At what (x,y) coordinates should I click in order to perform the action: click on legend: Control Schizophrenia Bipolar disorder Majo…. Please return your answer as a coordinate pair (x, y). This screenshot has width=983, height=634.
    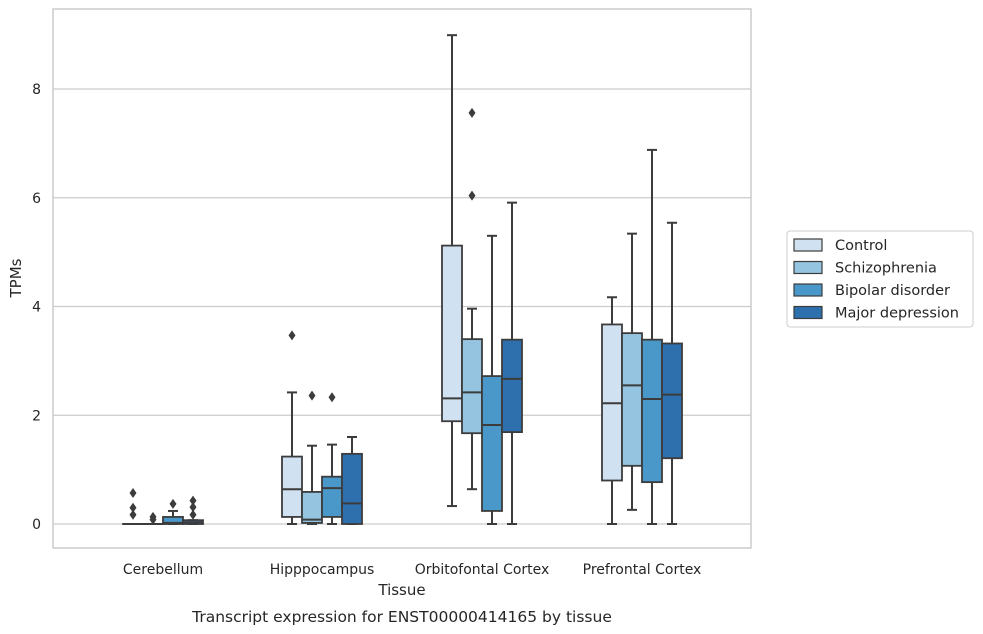
    Looking at the image, I should click on (880, 279).